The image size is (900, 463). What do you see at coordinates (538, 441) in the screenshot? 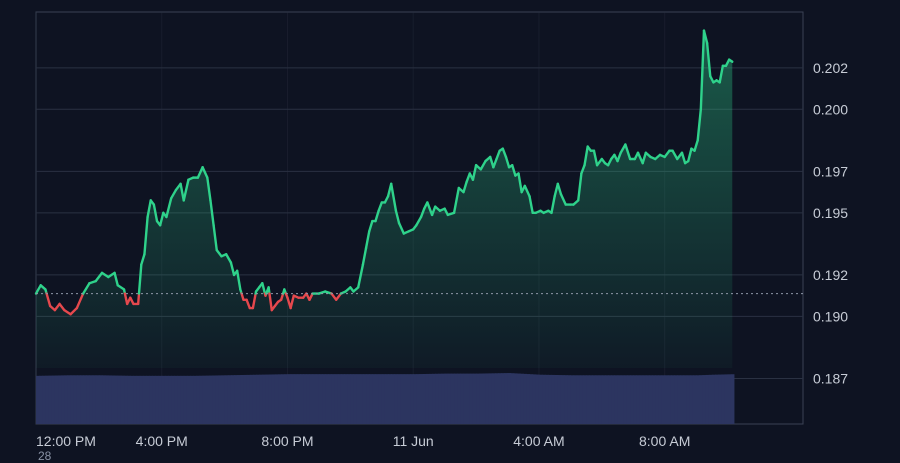
I see `x-tick-label: 4:00 AM` at bounding box center [538, 441].